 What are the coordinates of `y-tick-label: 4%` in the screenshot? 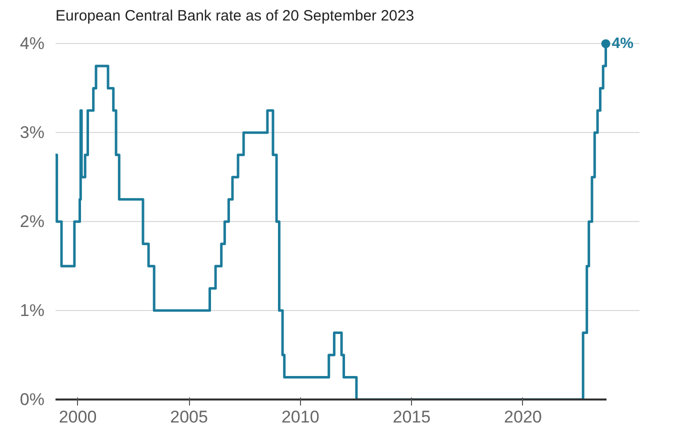 It's located at (32, 44).